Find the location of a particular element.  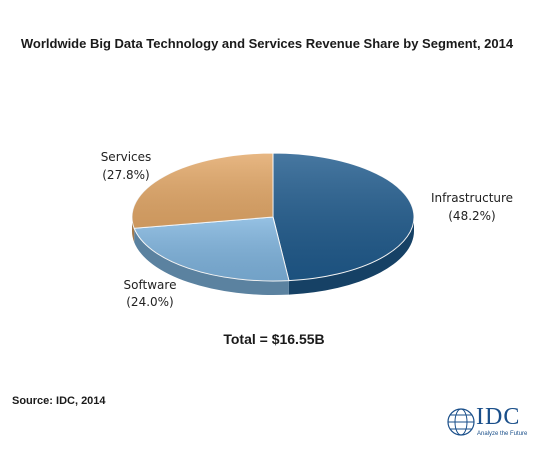

source-note: Source: IDC, 2014 is located at coordinates (59, 401).